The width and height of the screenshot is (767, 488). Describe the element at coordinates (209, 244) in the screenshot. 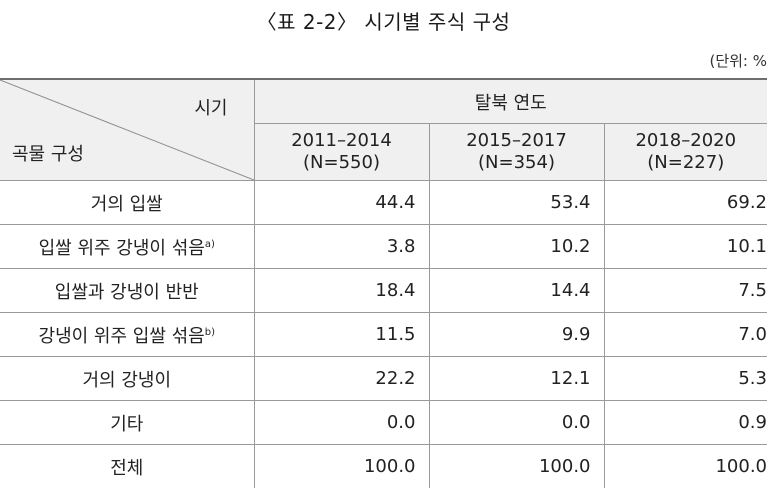

I see `footnote-marker: a)` at that location.